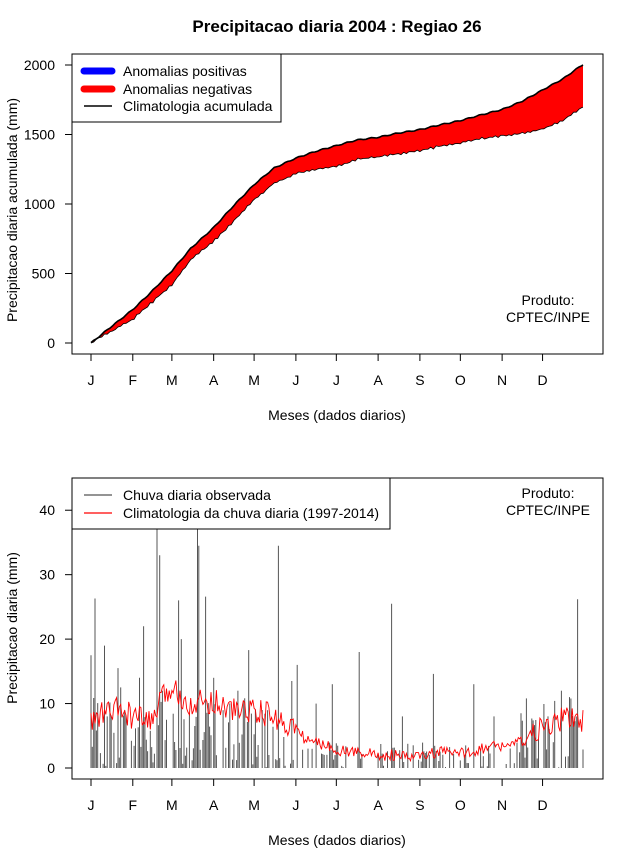 The height and width of the screenshot is (850, 640). I want to click on bottom-x-tick-label: S, so click(419, 805).